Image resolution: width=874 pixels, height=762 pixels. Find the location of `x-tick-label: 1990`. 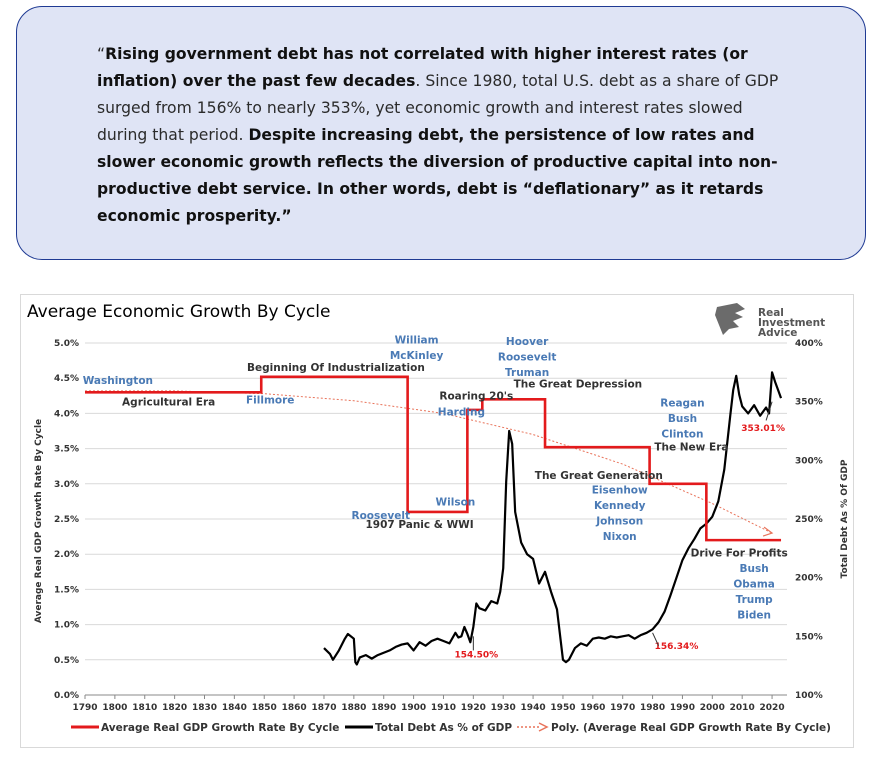

x-tick-label: 1990 is located at coordinates (682, 708).